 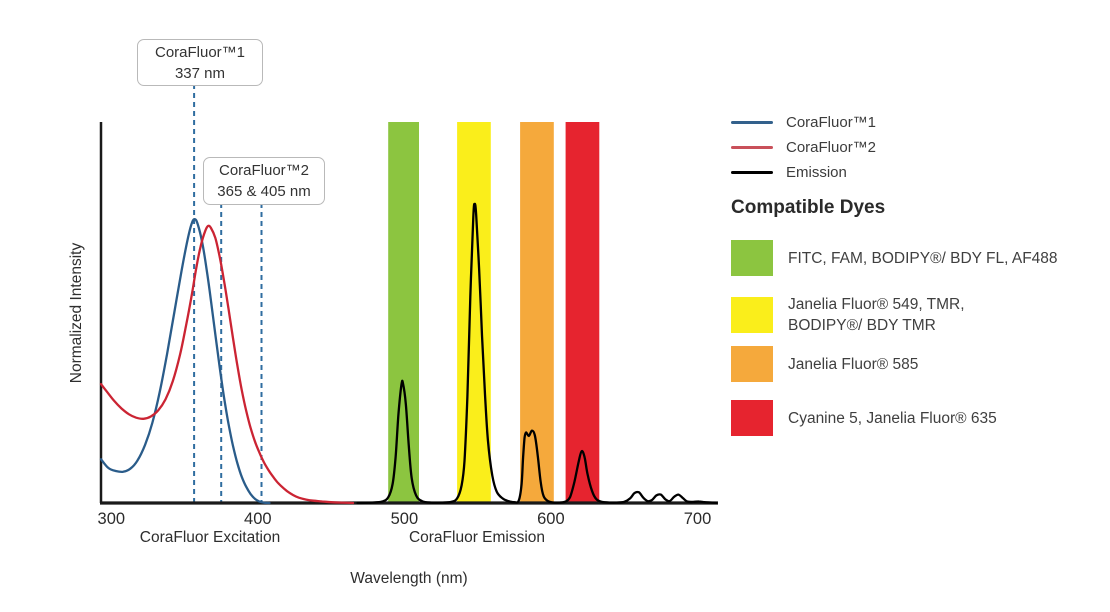 I want to click on legend-label: CoraFluor™1, so click(x=831, y=122).